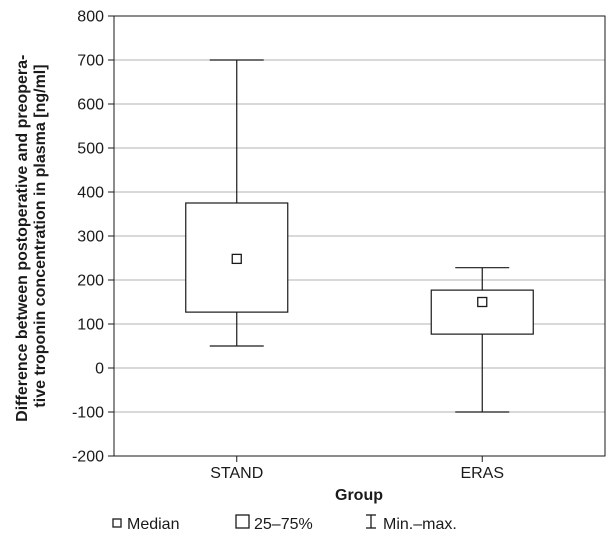 This screenshot has width=608, height=536. I want to click on iqr-box, so click(482, 312).